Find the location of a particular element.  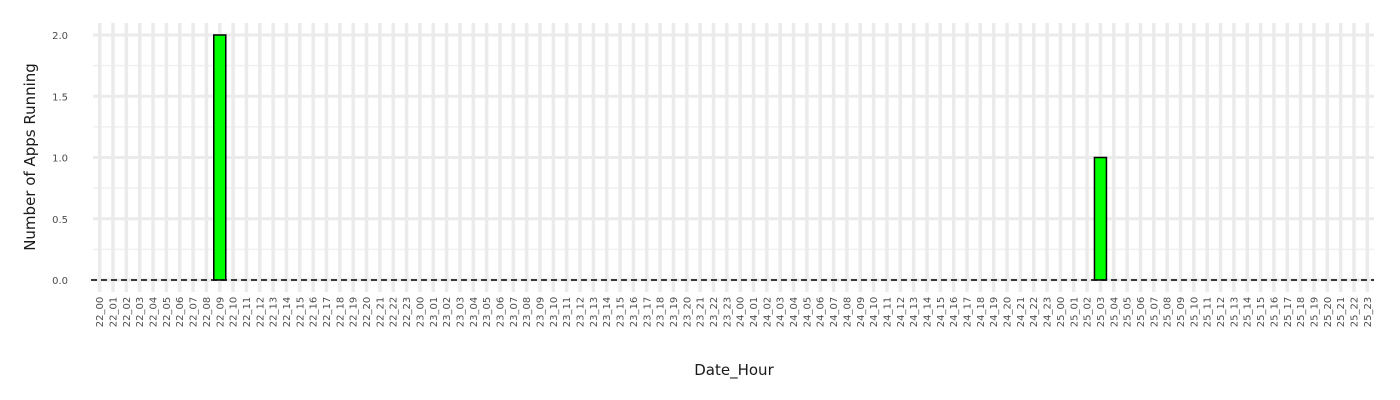

x-tick-label: 23_08 is located at coordinates (527, 312).